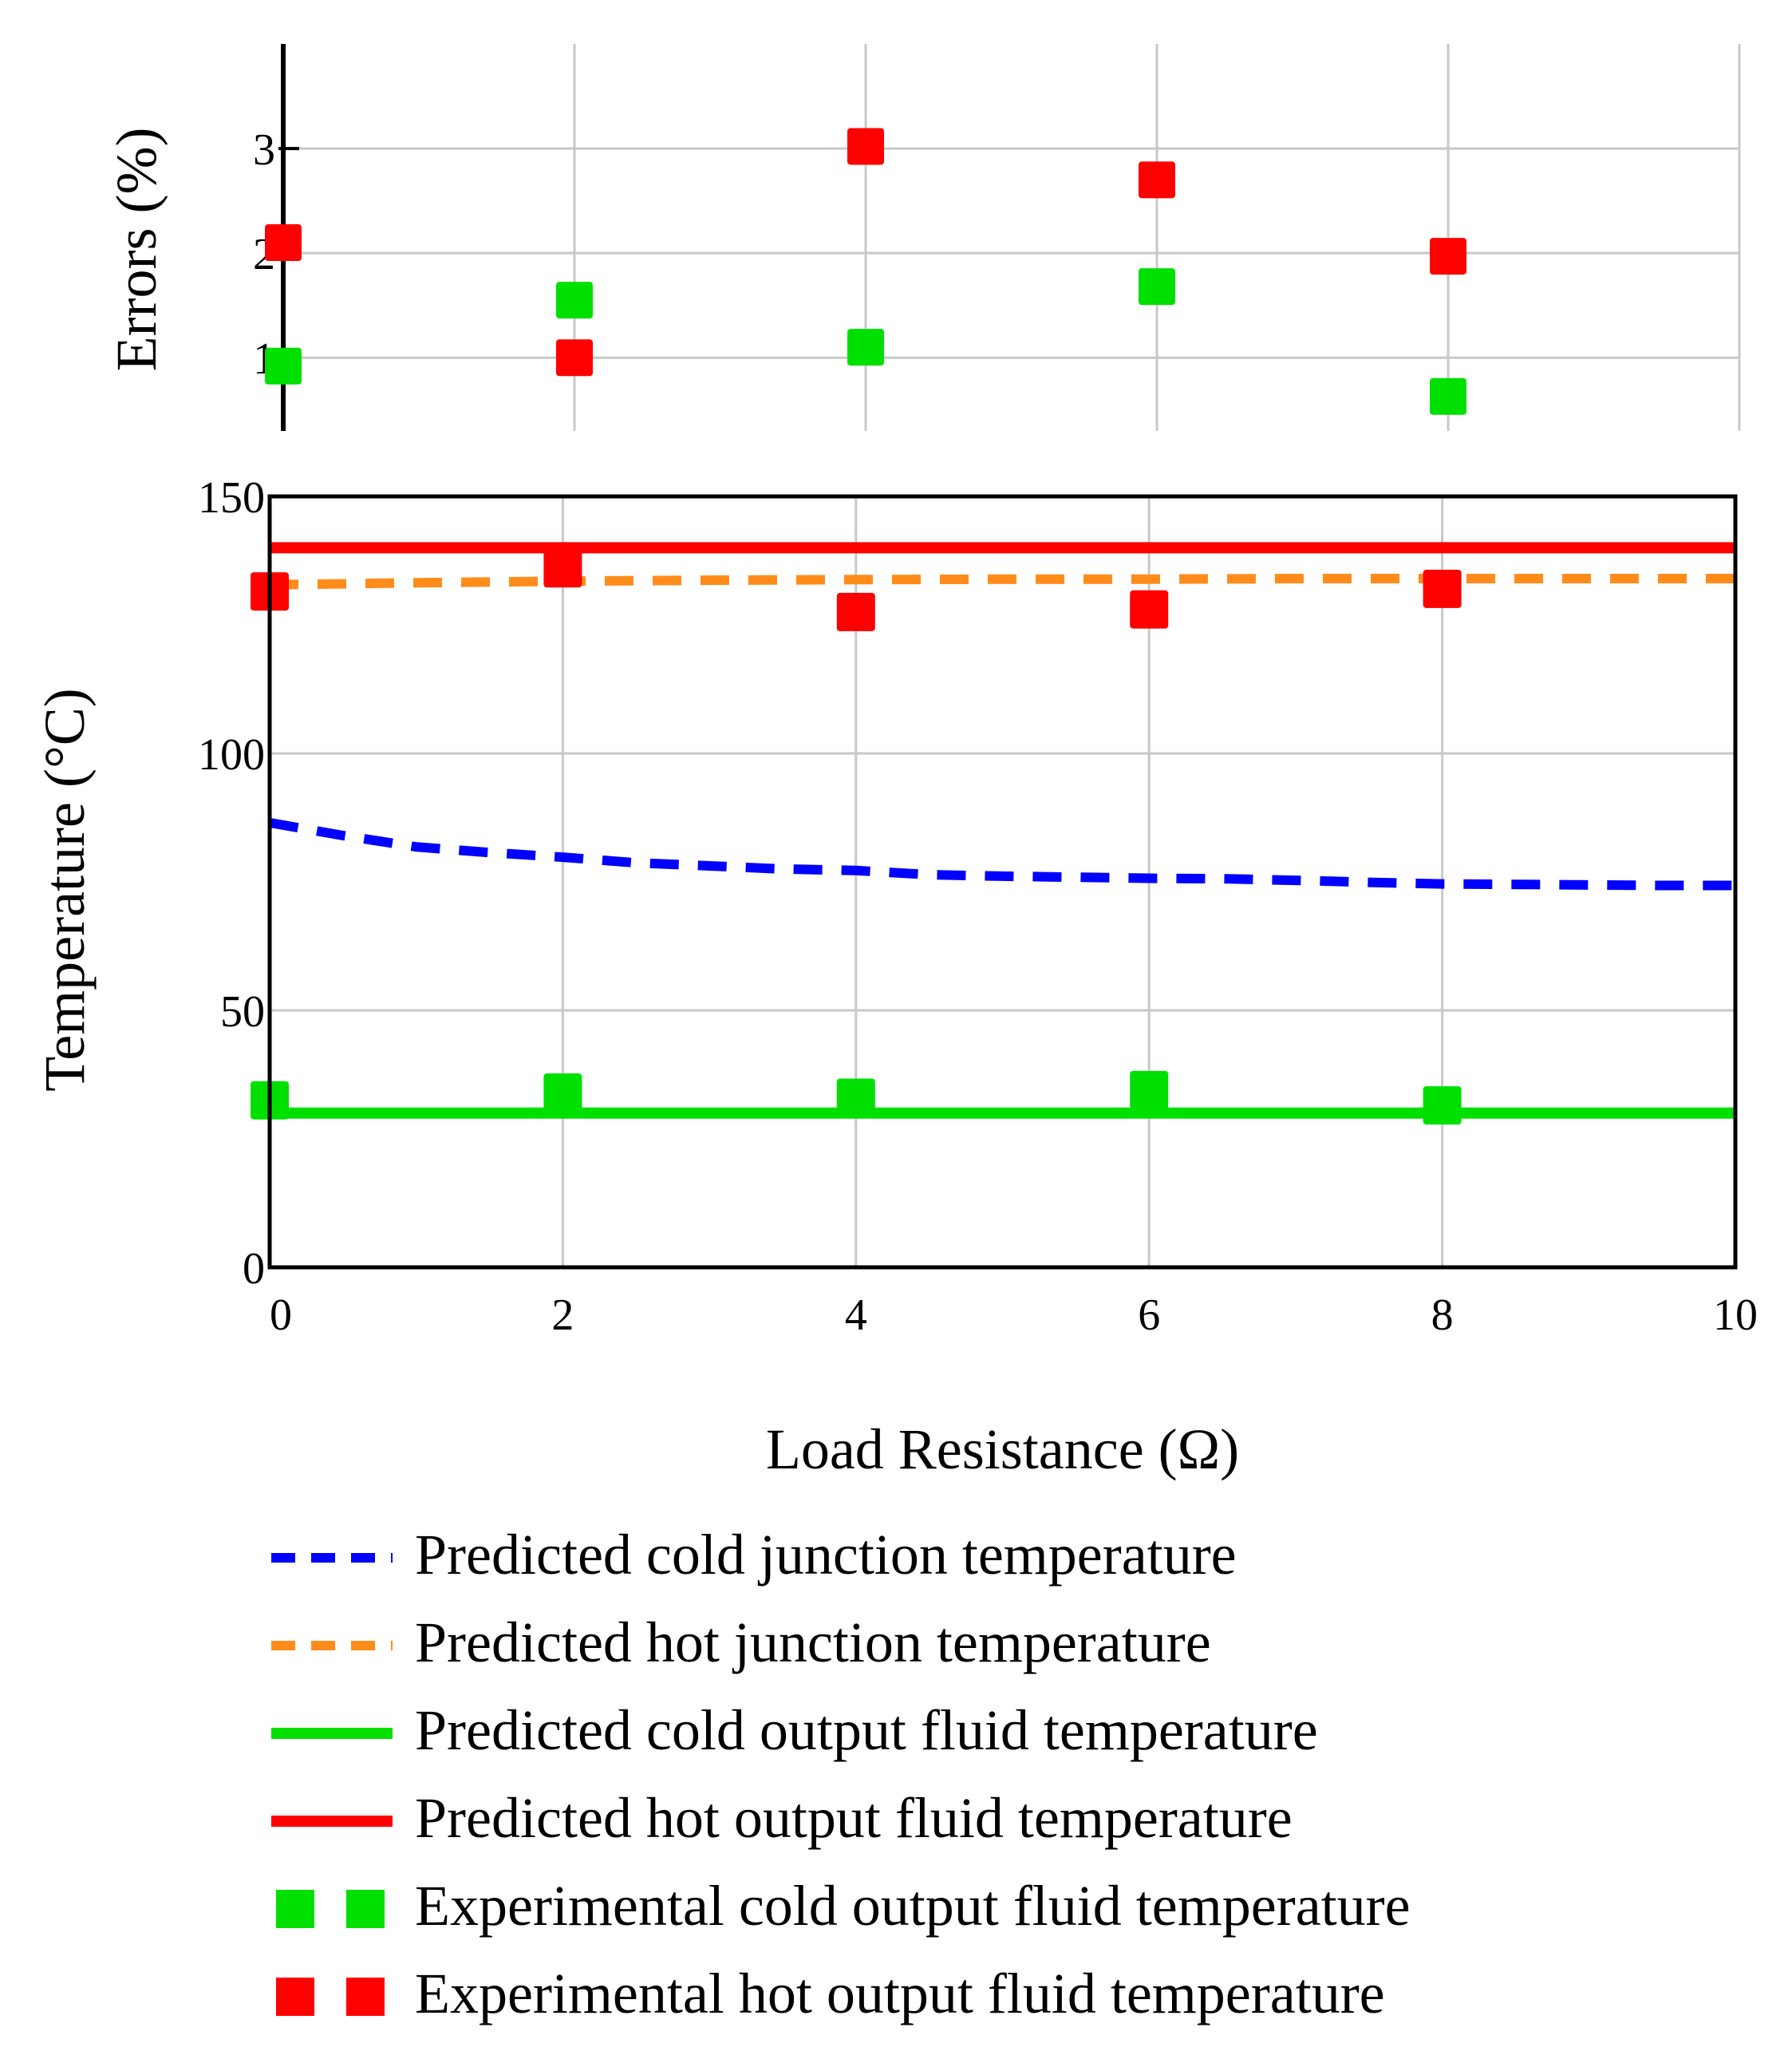  I want to click on cold-junction-line, so click(1001, 854).